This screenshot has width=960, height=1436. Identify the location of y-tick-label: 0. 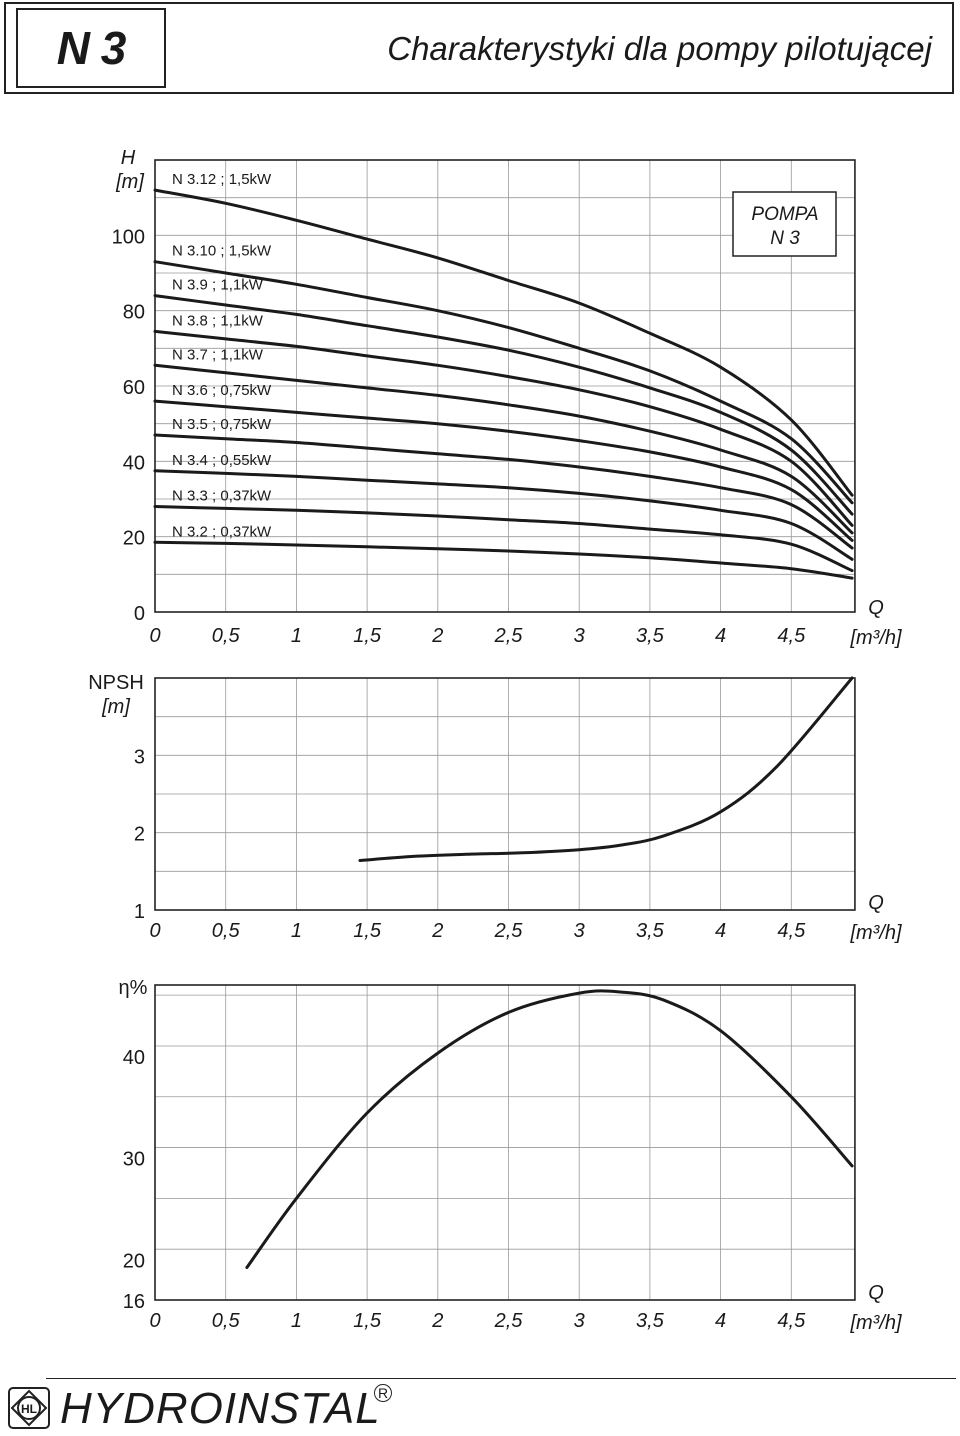
(139, 614).